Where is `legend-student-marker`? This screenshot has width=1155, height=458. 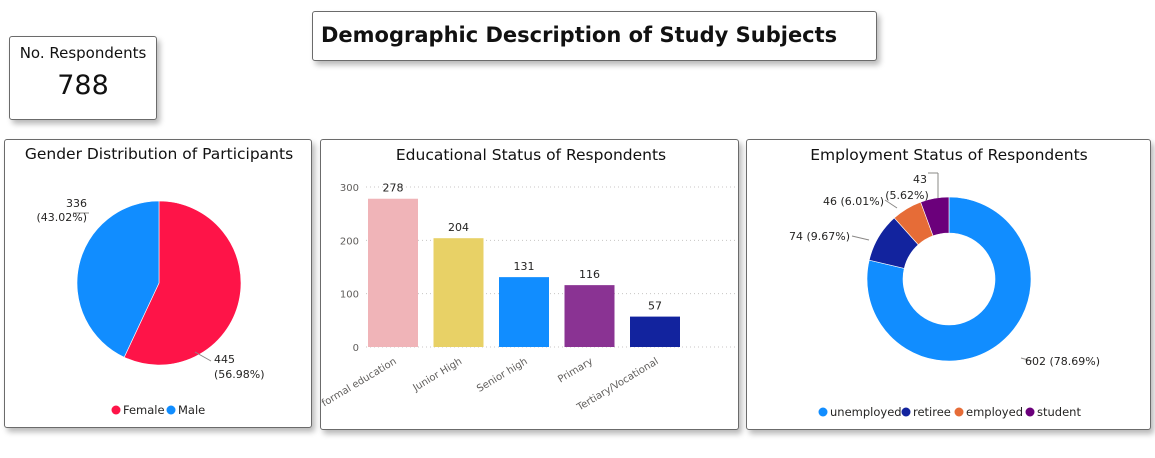
legend-student-marker is located at coordinates (1030, 412).